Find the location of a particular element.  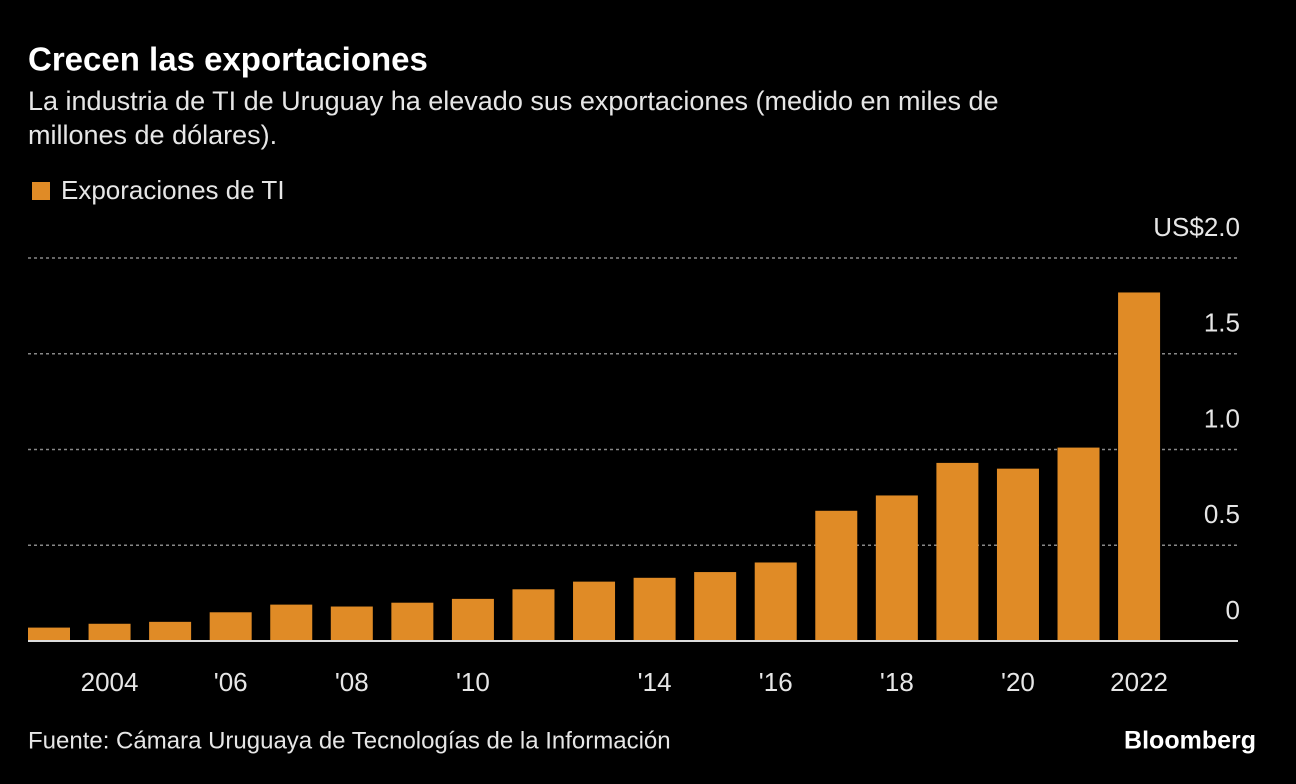

y-tick-label: 0.5 is located at coordinates (1222, 514).